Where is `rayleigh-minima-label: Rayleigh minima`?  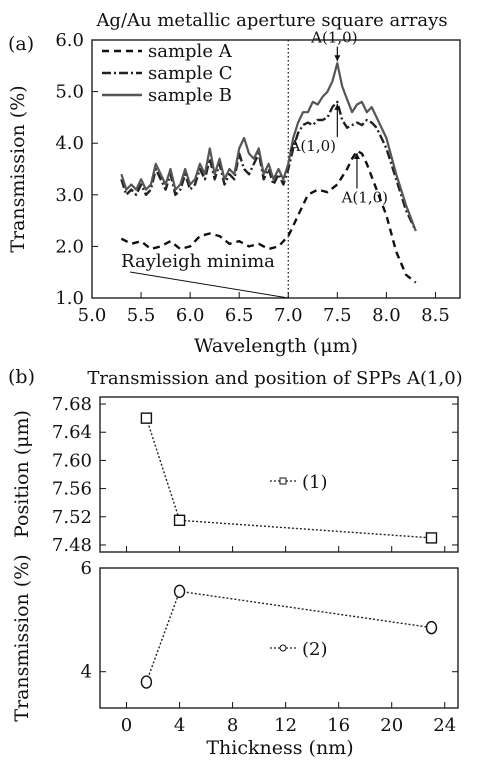 rayleigh-minima-label: Rayleigh minima is located at coordinates (198, 261).